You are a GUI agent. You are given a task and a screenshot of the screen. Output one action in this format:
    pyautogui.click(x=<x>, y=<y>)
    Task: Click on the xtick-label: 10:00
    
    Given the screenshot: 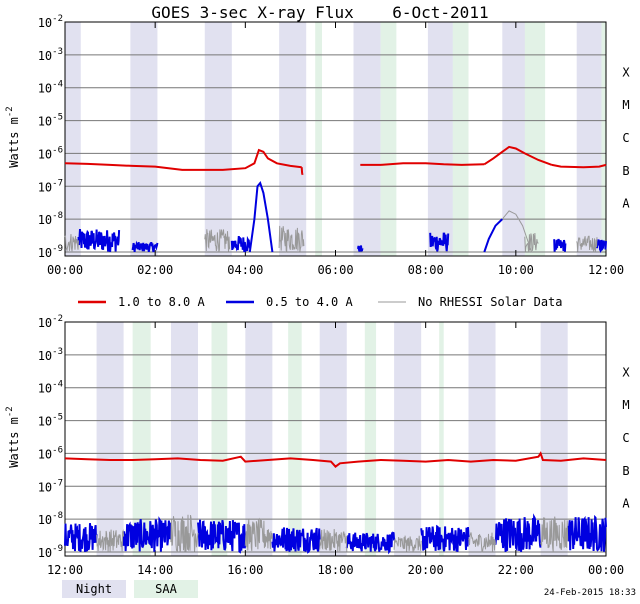 What is the action you would take?
    pyautogui.click(x=516, y=270)
    